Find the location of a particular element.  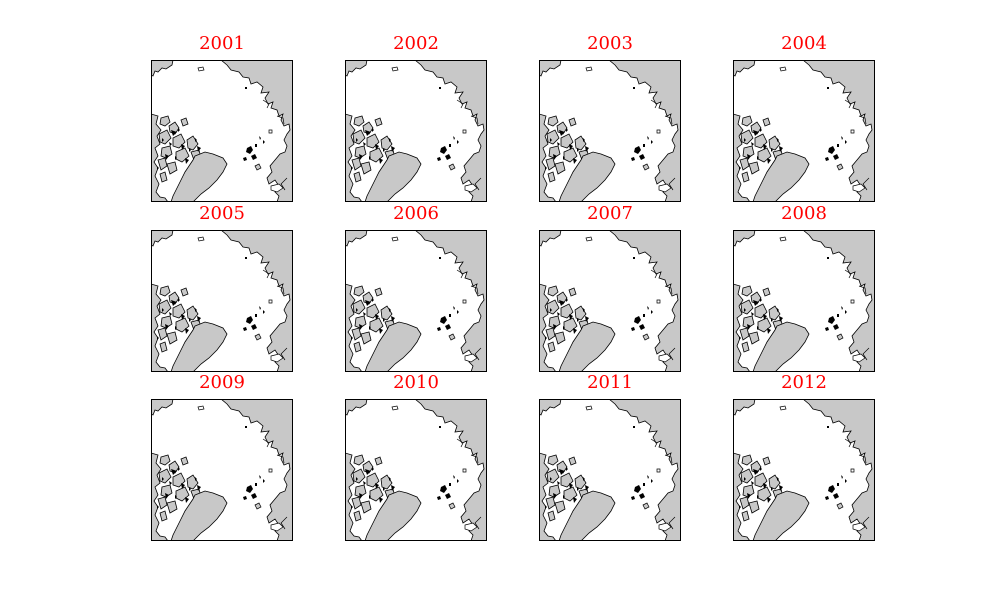

map-panel: 2006 is located at coordinates (416, 286).